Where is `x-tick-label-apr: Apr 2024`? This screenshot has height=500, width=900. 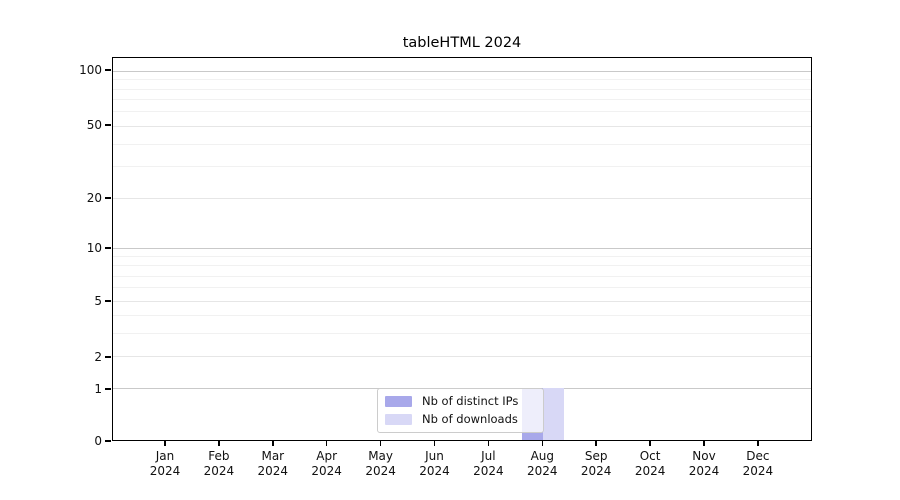
x-tick-label-apr: Apr 2024 is located at coordinates (327, 464).